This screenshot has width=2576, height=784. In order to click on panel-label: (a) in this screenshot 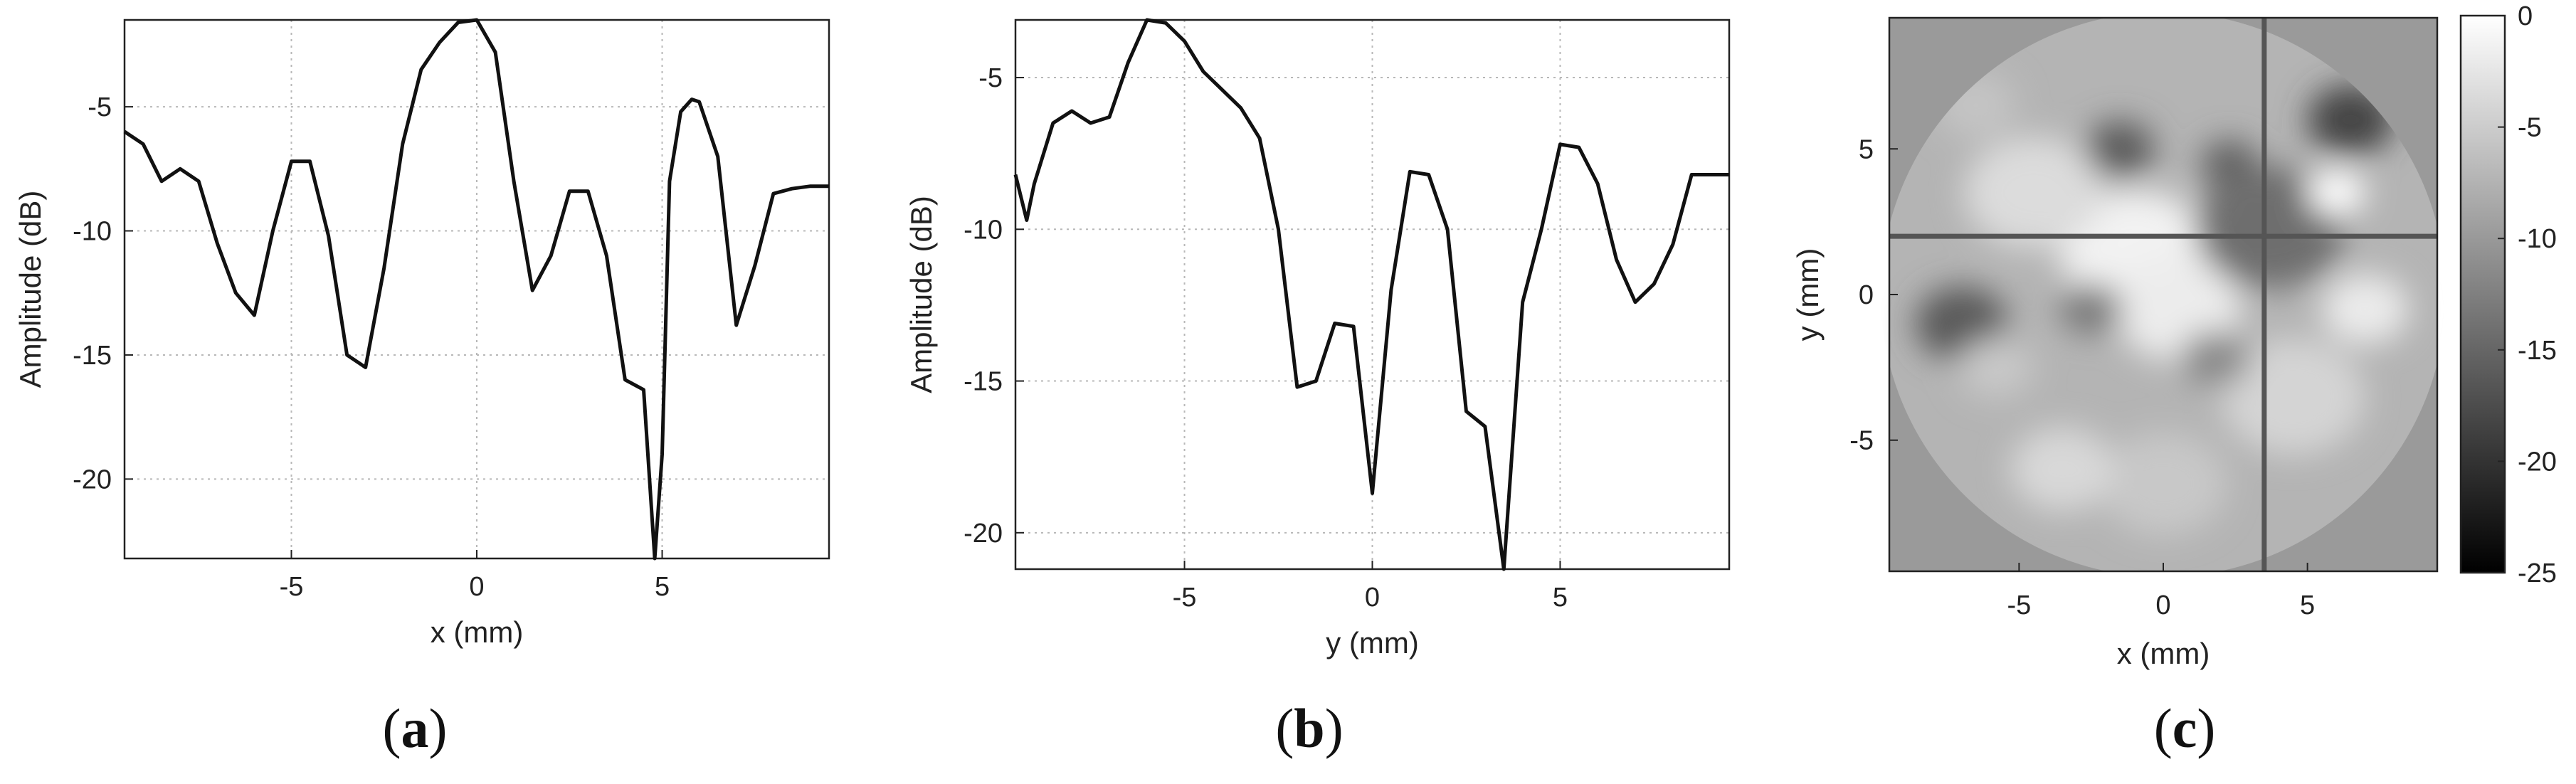, I will do `click(415, 728)`.